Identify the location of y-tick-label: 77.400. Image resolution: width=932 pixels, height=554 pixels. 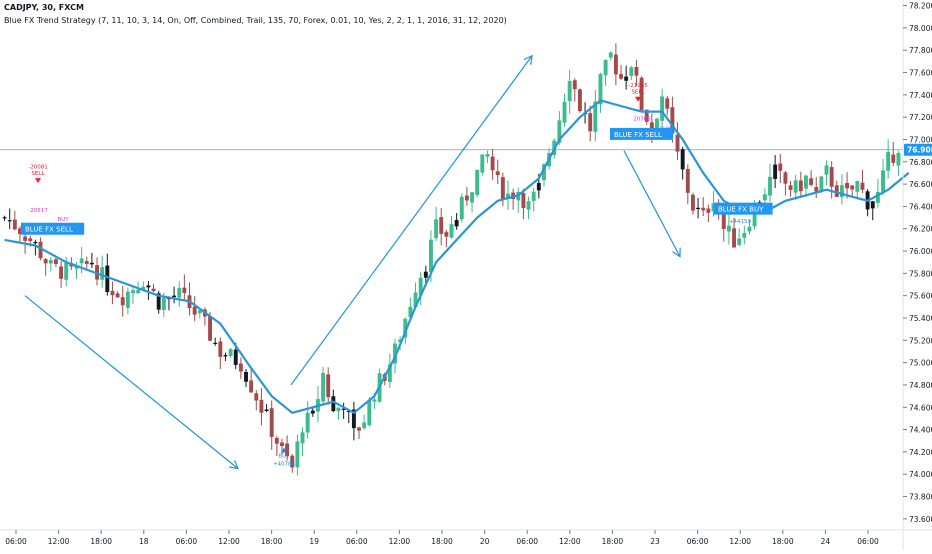
(920, 95).